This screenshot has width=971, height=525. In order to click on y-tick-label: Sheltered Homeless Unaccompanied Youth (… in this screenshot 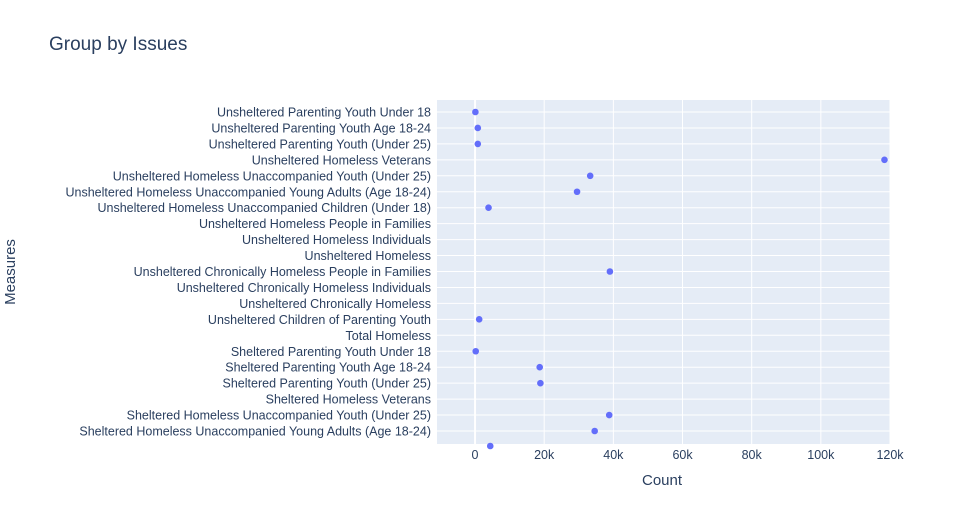, I will do `click(279, 416)`.